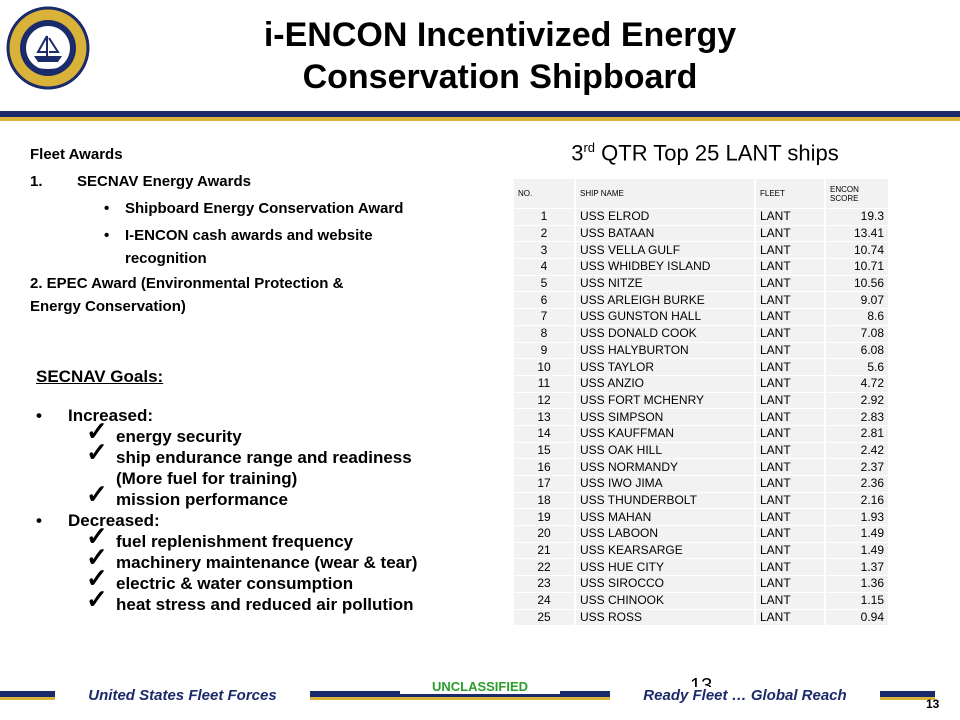 This screenshot has width=960, height=720. Describe the element at coordinates (705, 153) in the screenshot. I see `table-title: 3rd QTR Top 25 LANT ships` at that location.